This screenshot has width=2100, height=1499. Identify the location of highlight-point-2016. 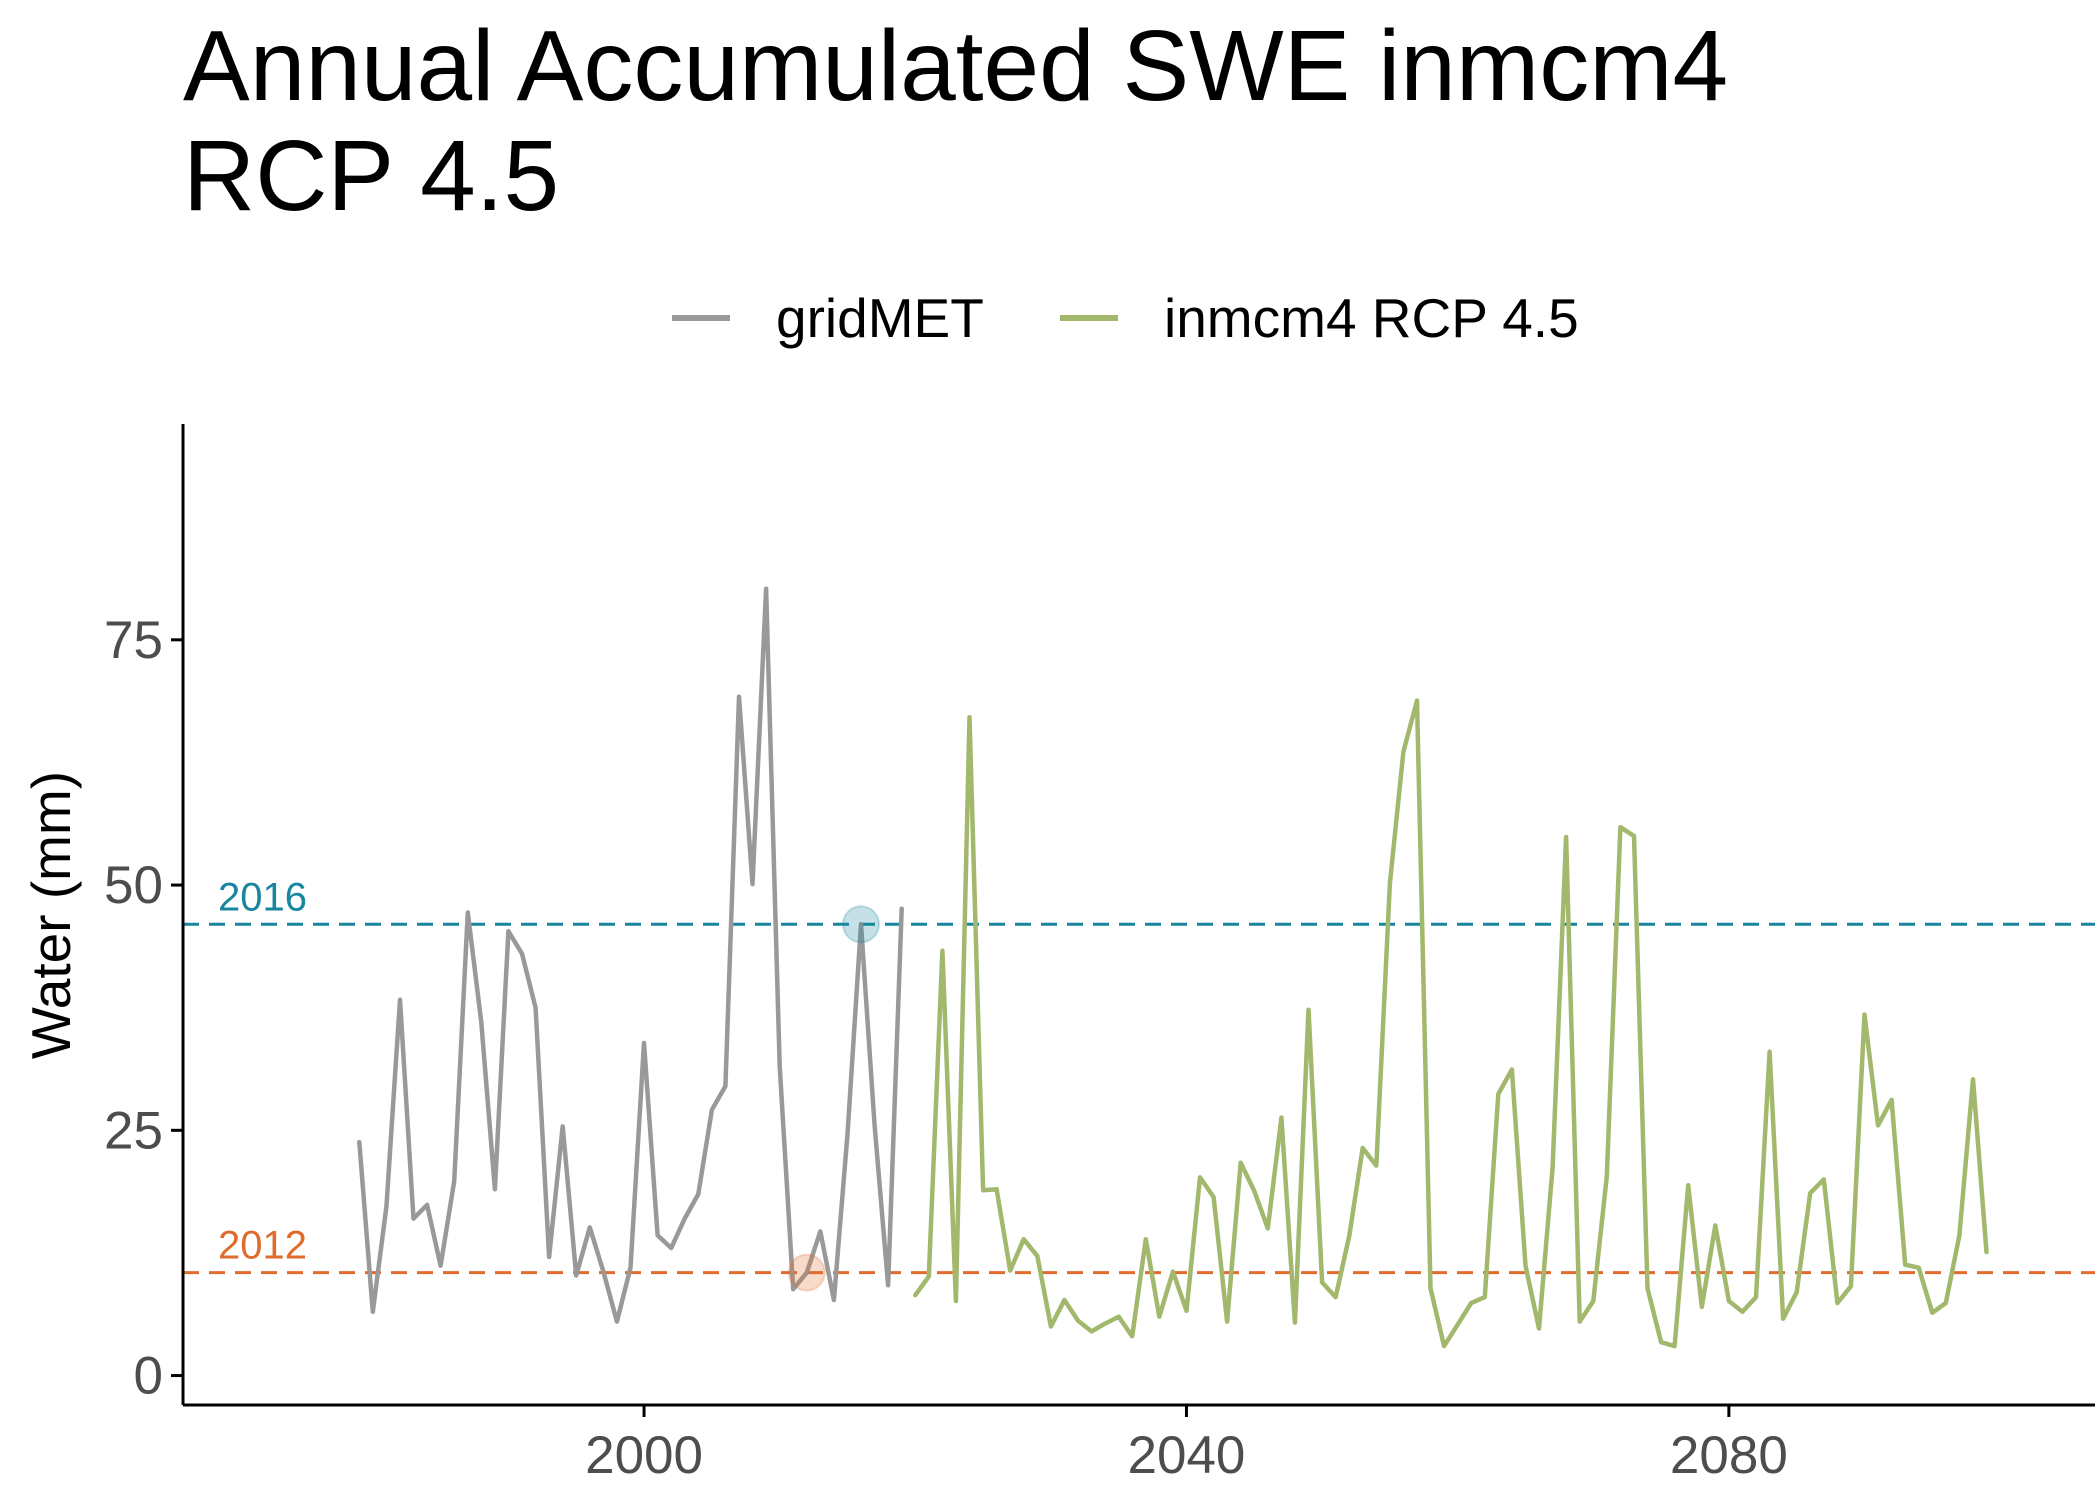
(861, 924).